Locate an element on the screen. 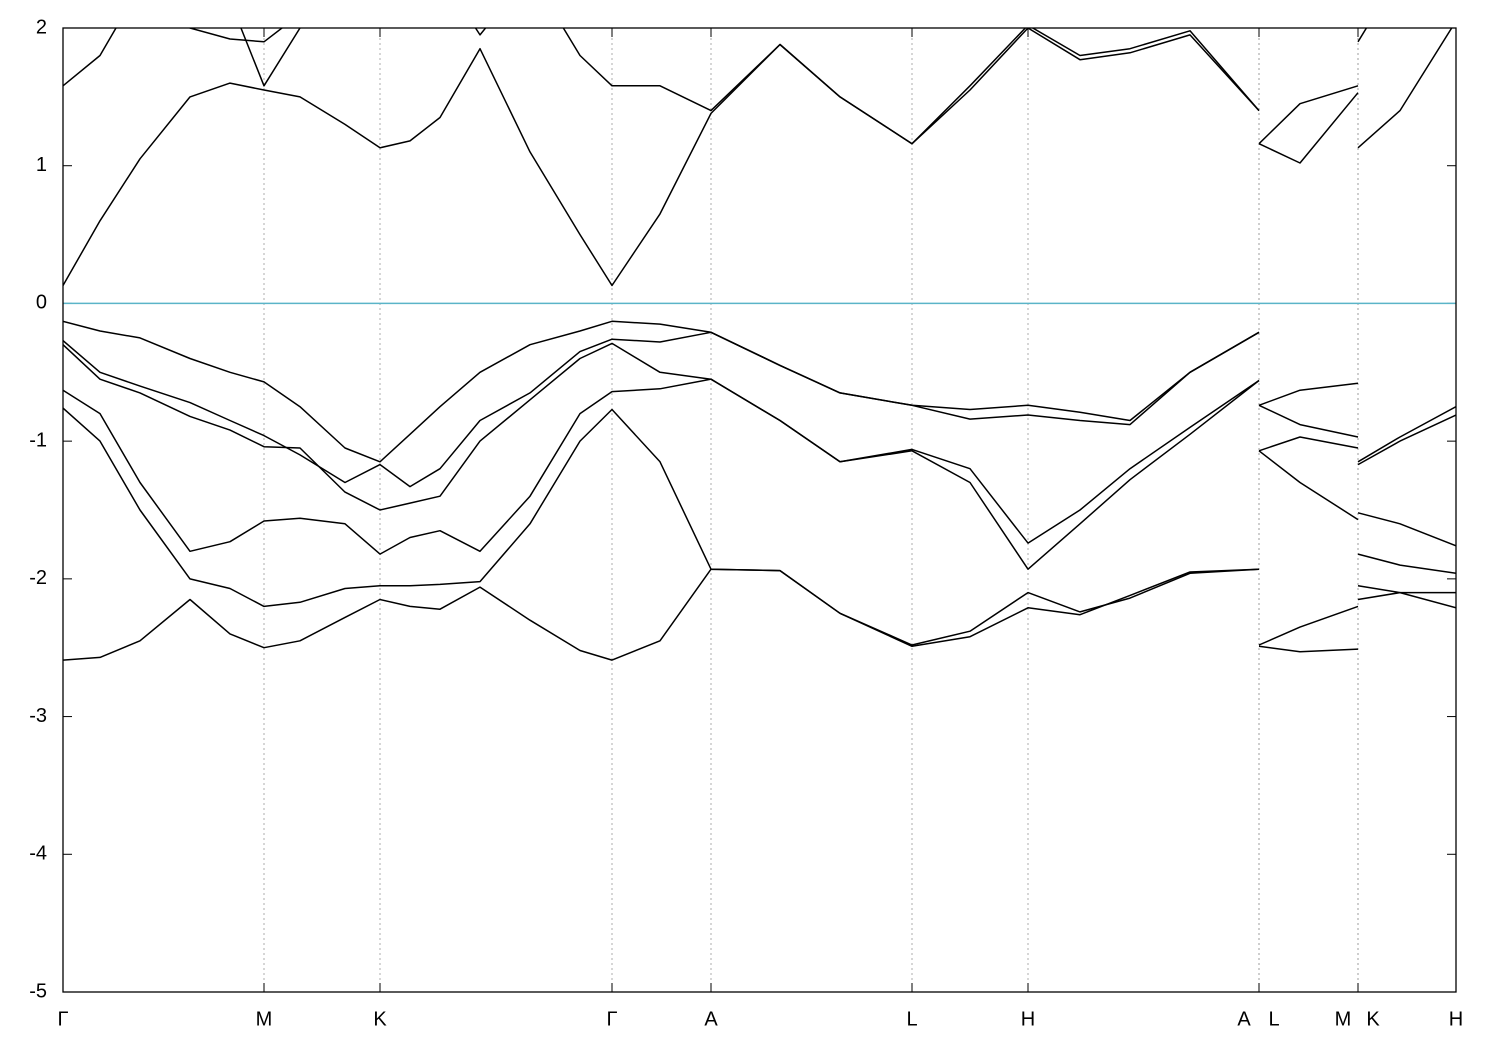 The width and height of the screenshot is (1500, 1050). y-tick-label: 2 is located at coordinates (41, 27).